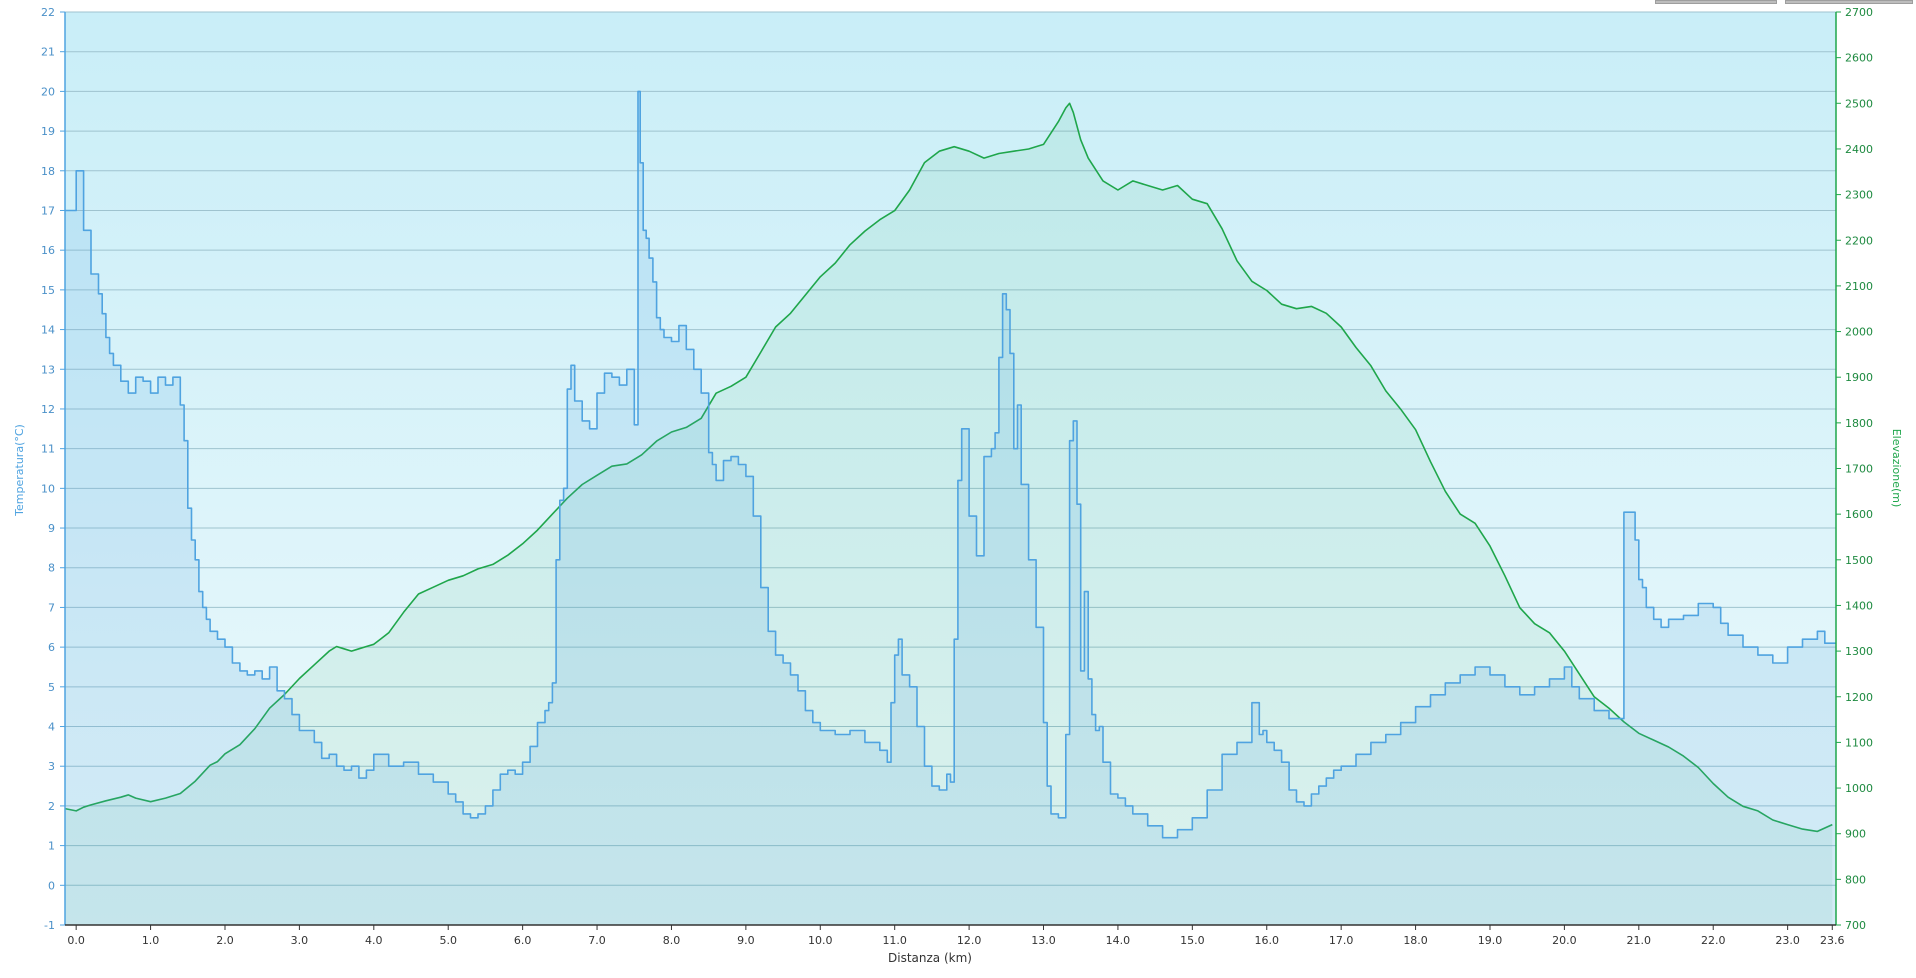 This screenshot has height=978, width=1916. What do you see at coordinates (48, 131) in the screenshot?
I see `y-left-tick-label: 19` at bounding box center [48, 131].